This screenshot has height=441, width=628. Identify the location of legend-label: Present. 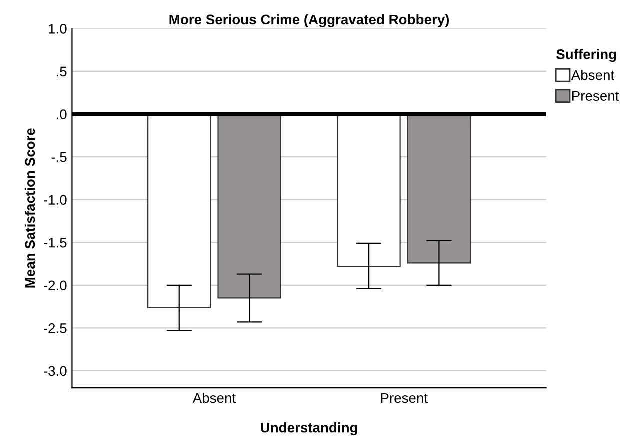
(596, 96).